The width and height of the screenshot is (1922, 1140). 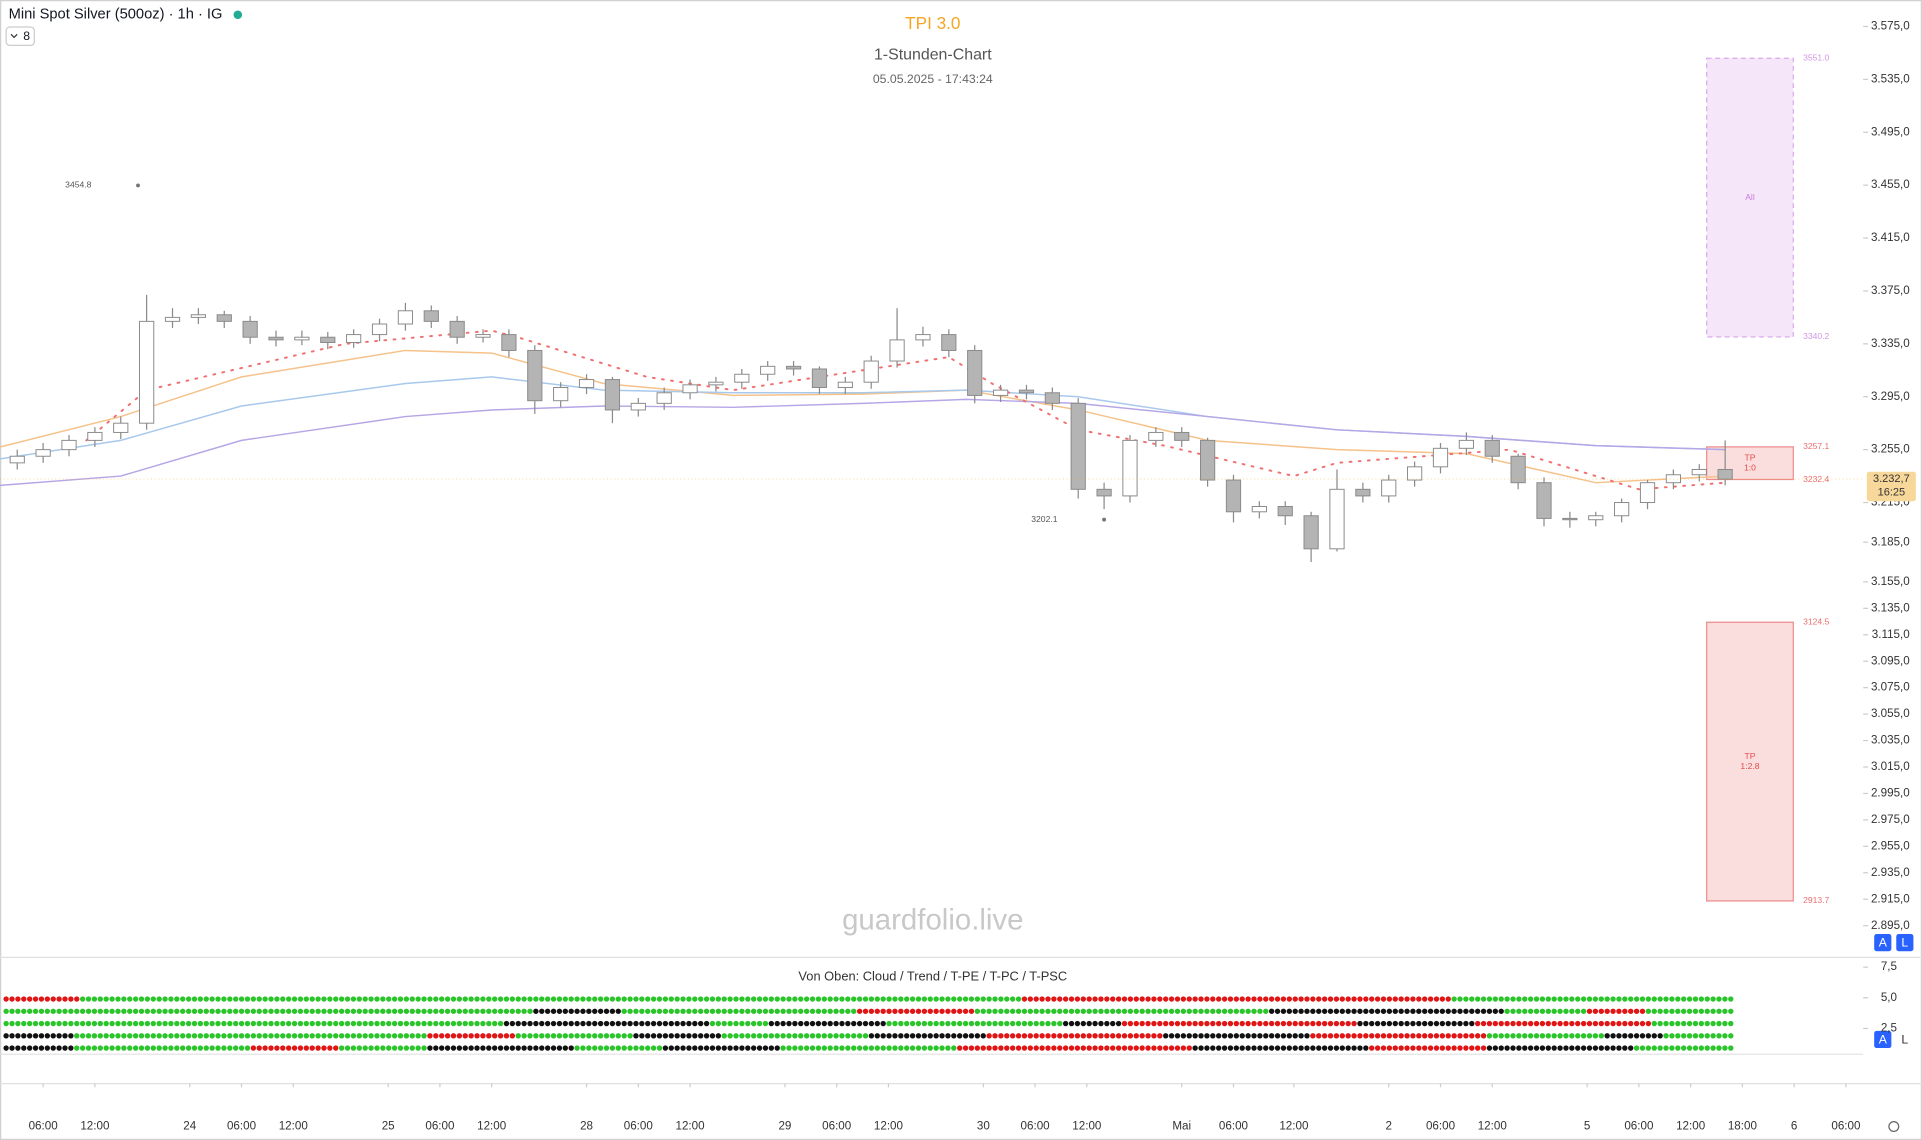 What do you see at coordinates (1894, 991) in the screenshot?
I see `scale-buttons: A L A L` at bounding box center [1894, 991].